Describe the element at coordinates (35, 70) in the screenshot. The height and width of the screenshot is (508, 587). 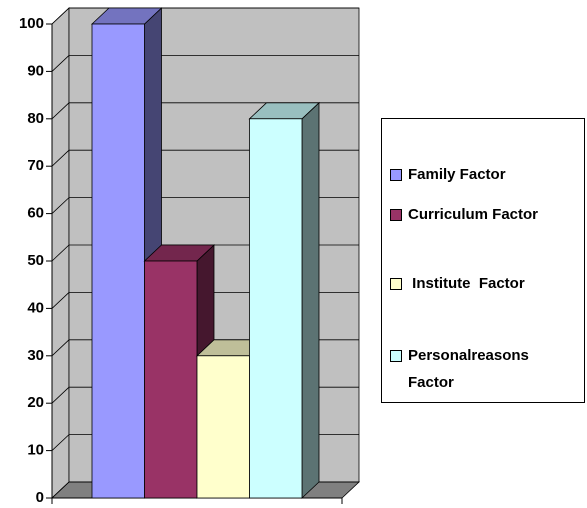
I see `y-tick-label: 90` at that location.